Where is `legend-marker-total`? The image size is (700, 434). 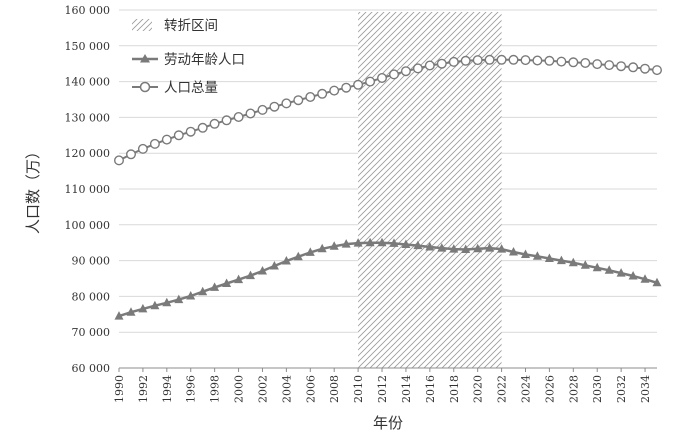 legend-marker-total is located at coordinates (145, 87).